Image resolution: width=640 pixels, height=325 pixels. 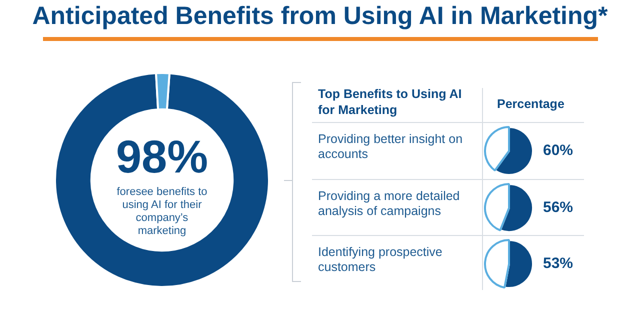 I want to click on text: Percentage, so click(x=530, y=104).